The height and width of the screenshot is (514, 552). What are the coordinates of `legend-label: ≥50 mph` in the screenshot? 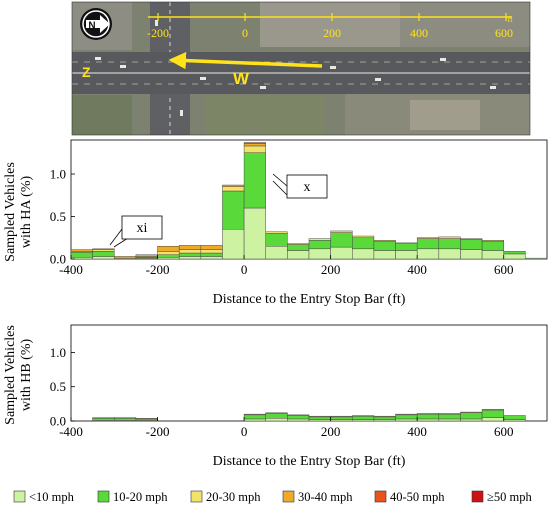 It's located at (509, 497).